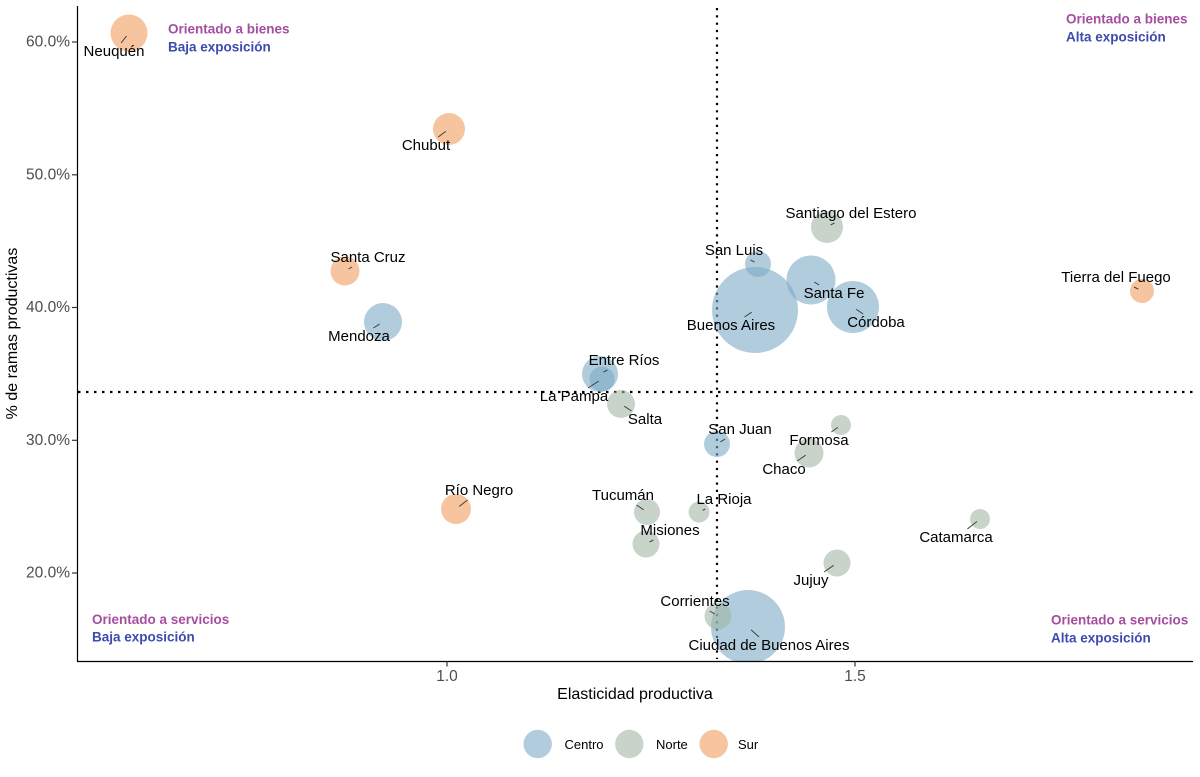 This screenshot has width=1200, height=777. I want to click on svg-text: Tierra del Fuego, so click(1116, 277).